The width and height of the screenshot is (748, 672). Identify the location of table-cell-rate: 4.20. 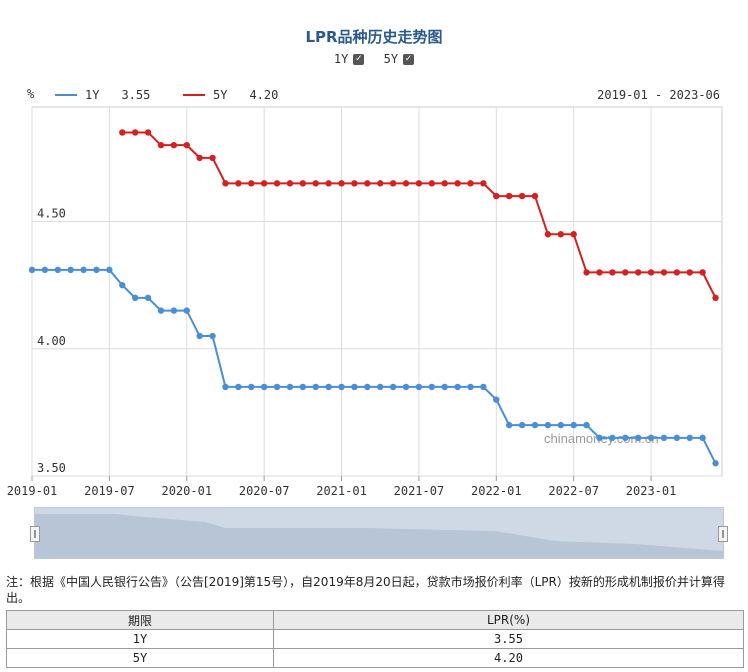
(508, 658).